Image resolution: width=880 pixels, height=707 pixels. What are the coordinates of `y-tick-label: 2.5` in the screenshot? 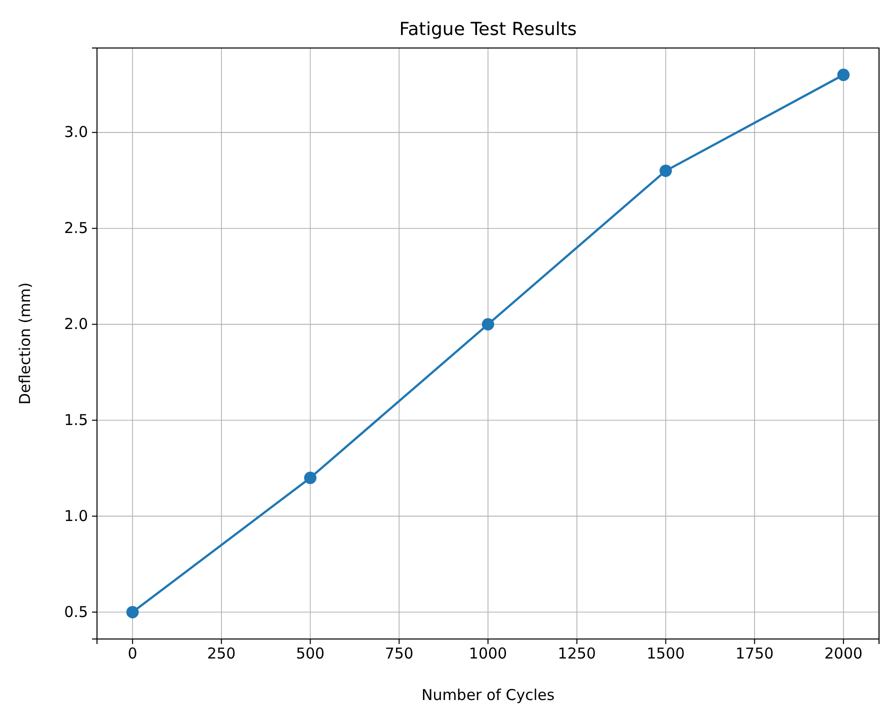 It's located at (76, 228).